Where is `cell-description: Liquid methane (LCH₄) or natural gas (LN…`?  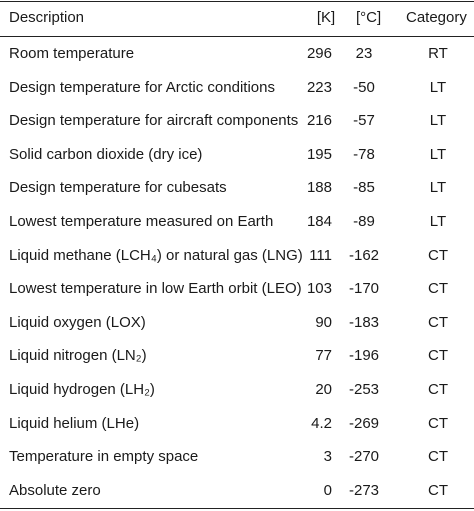
cell-description: Liquid methane (LCH₄) or natural gas (LN… is located at coordinates (156, 255).